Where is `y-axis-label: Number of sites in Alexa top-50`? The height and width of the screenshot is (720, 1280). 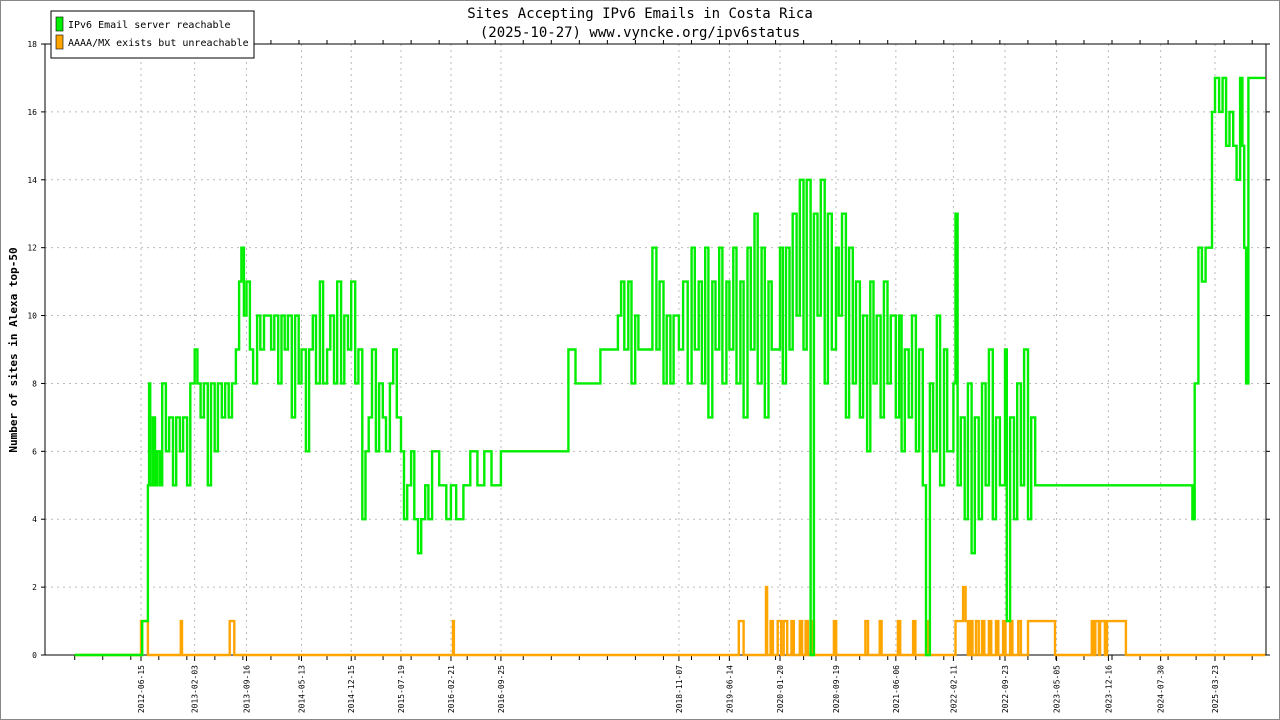 y-axis-label: Number of sites in Alexa top-50 is located at coordinates (13, 349).